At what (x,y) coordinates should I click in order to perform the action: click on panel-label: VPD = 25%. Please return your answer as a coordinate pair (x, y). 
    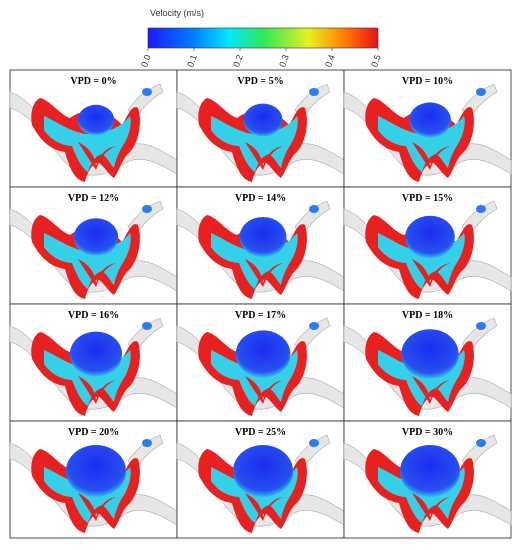
    Looking at the image, I should click on (260, 432).